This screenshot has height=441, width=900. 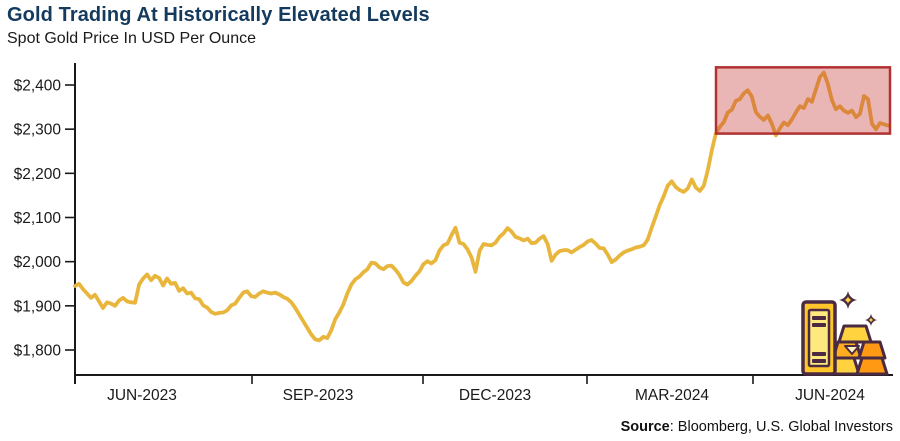 I want to click on y-tick-label: $2,300, so click(x=38, y=130).